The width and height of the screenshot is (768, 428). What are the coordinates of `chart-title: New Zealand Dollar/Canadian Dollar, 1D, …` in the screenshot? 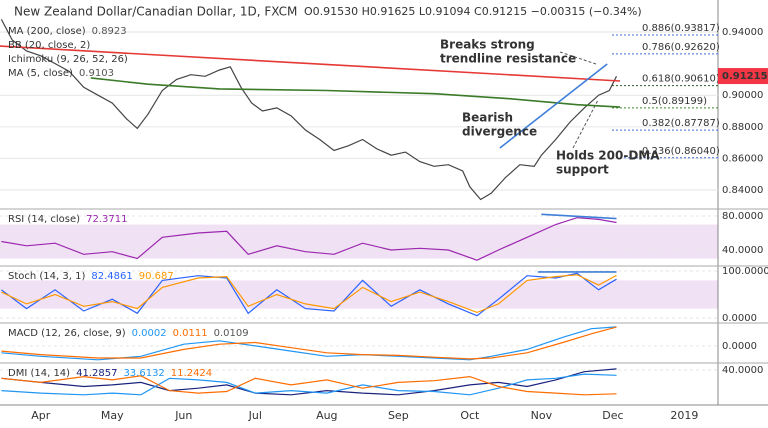 It's located at (155, 12).